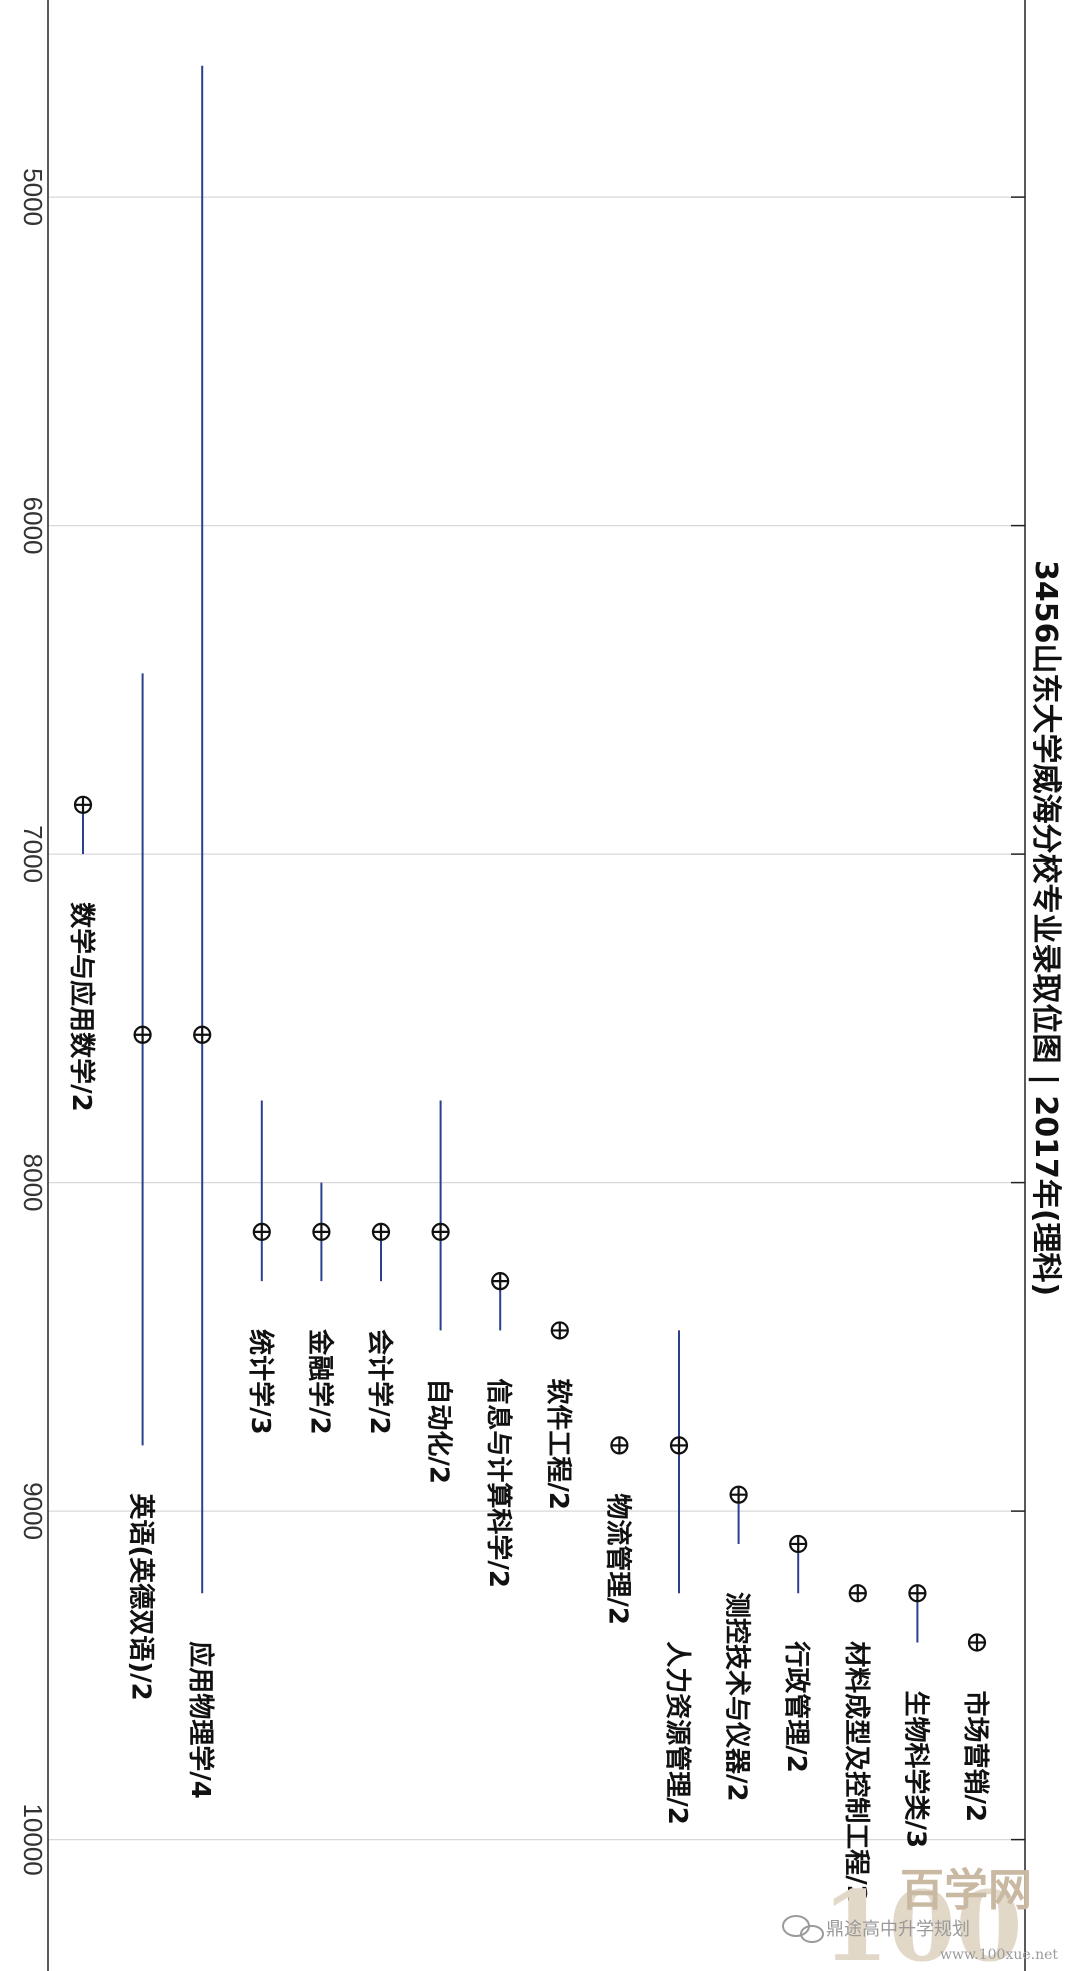  I want to click on wechat-icon, so click(803, 1929).